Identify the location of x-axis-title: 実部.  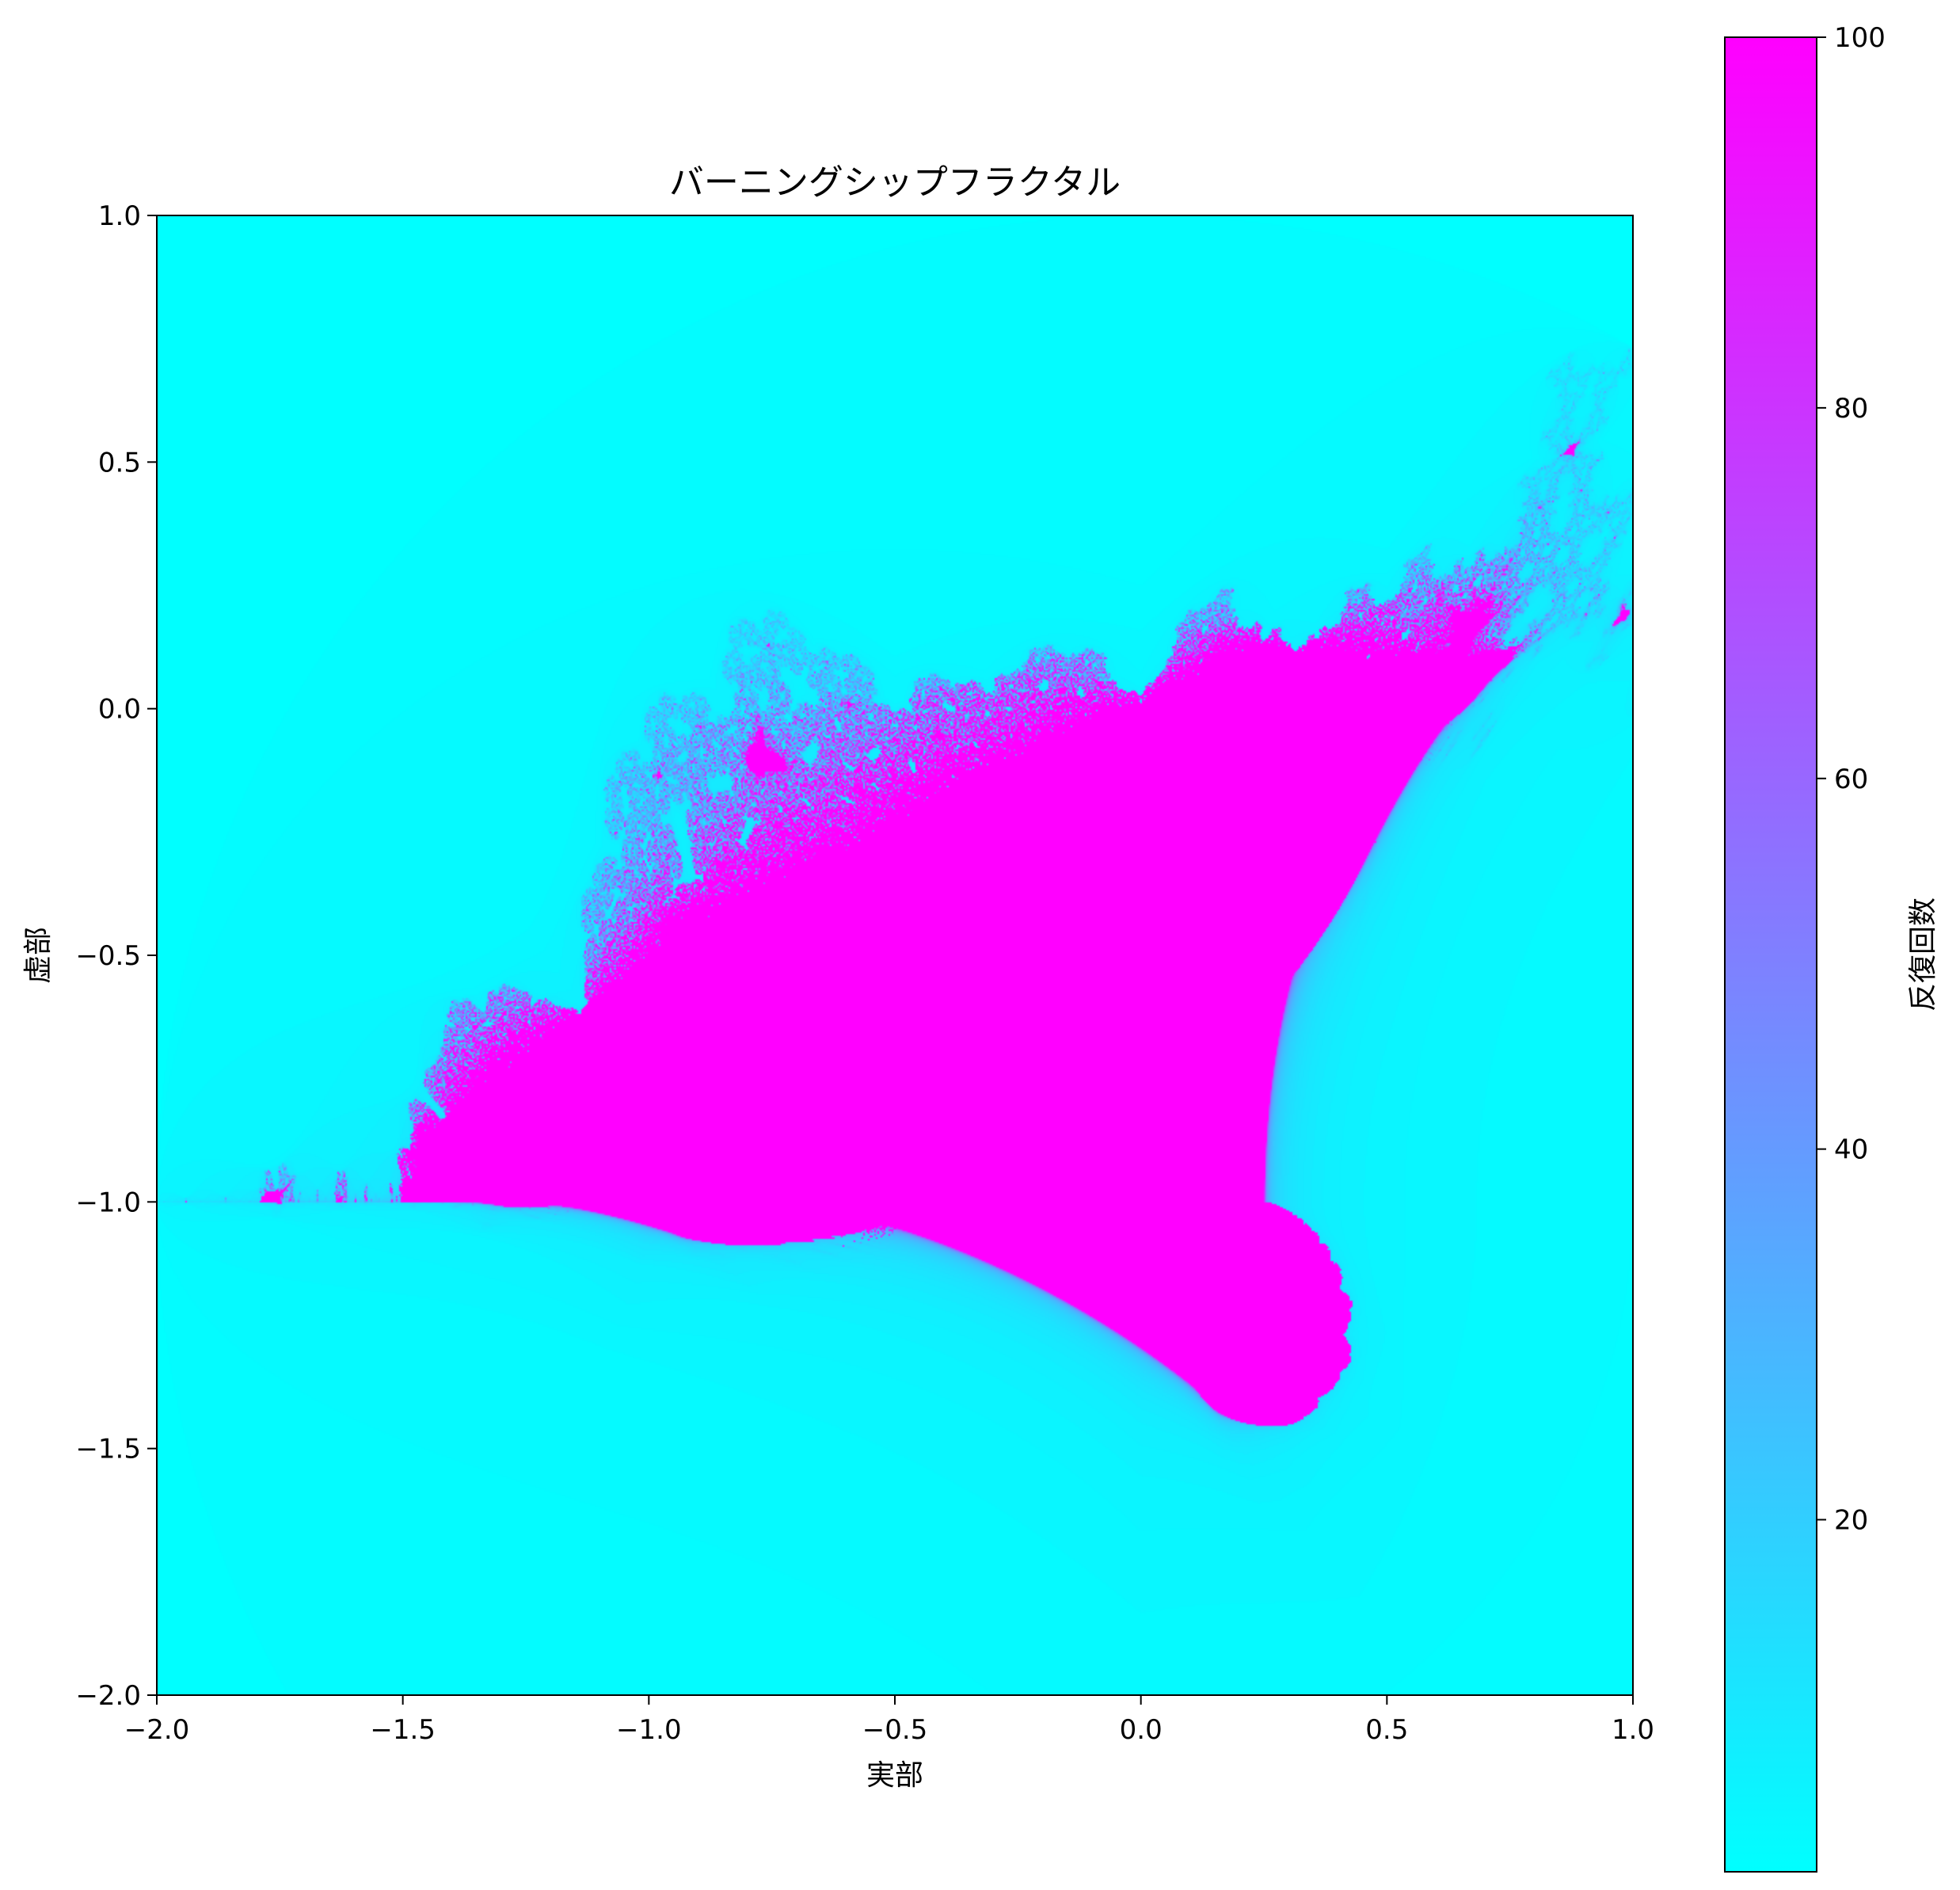
(894, 1776).